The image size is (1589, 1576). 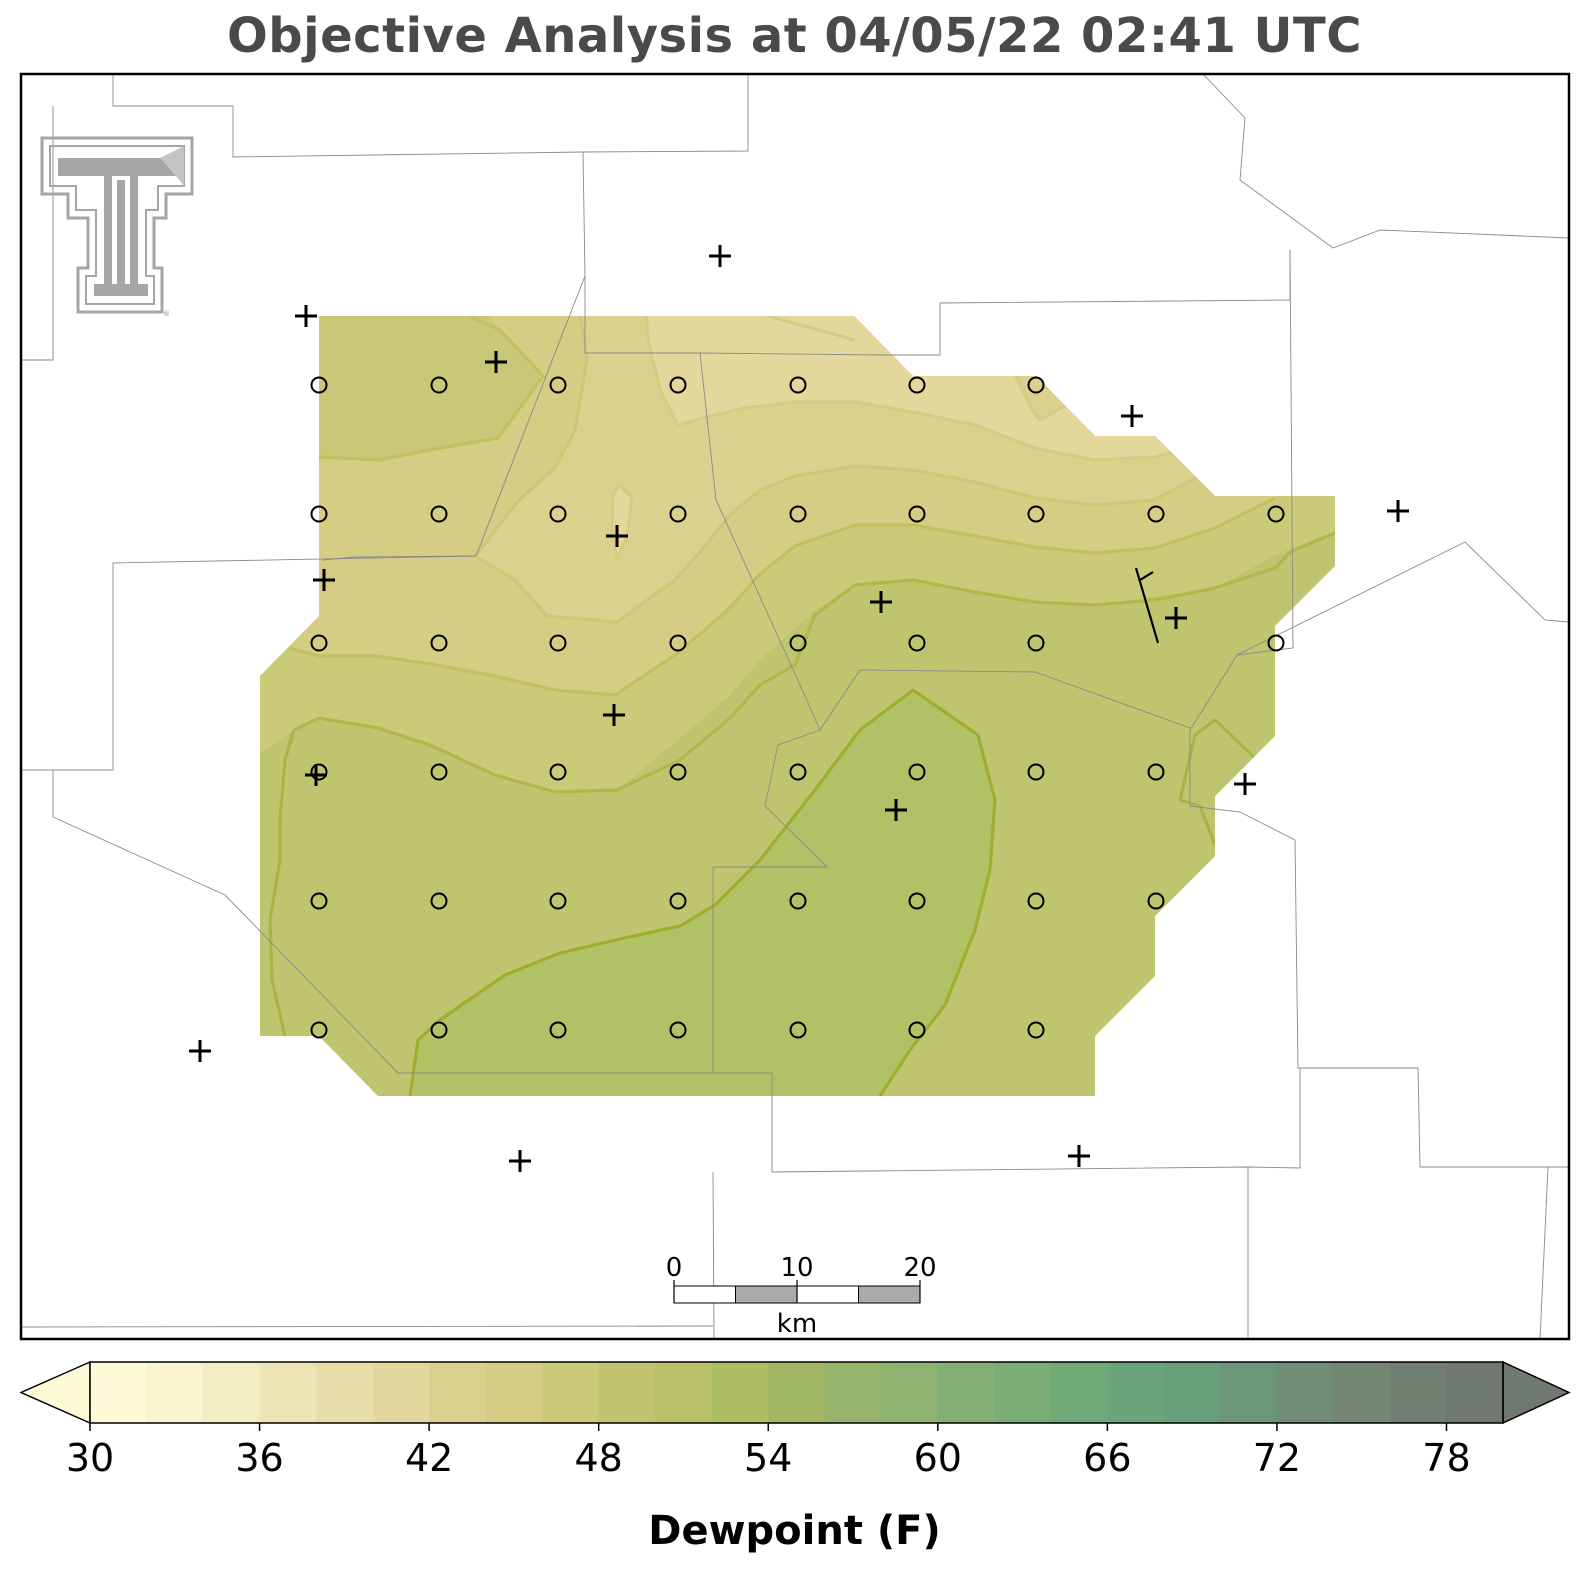 I want to click on wind-barb-flag, so click(x=1146, y=576).